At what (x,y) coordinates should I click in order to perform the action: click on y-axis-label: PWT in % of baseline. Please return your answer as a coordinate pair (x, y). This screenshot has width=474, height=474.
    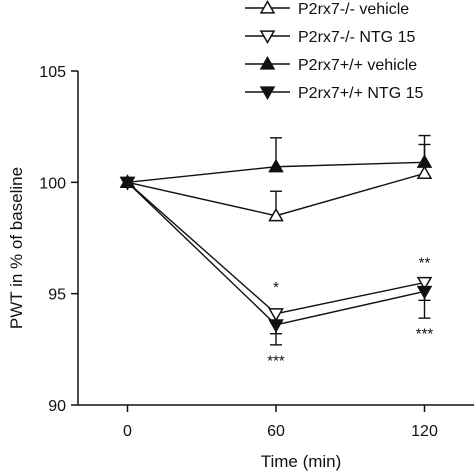
    Looking at the image, I should click on (16, 248).